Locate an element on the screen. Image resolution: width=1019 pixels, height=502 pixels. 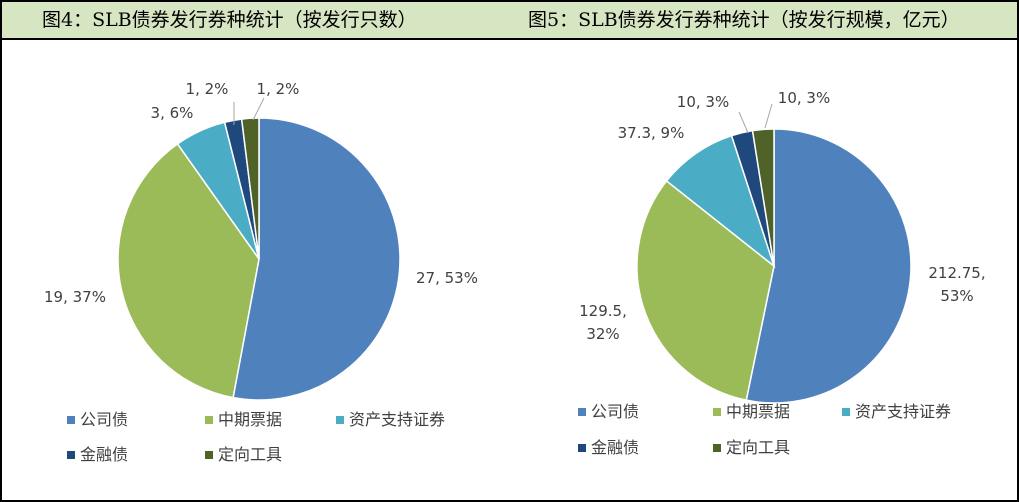
data-label-定向工具: 10, 3% is located at coordinates (804, 98).